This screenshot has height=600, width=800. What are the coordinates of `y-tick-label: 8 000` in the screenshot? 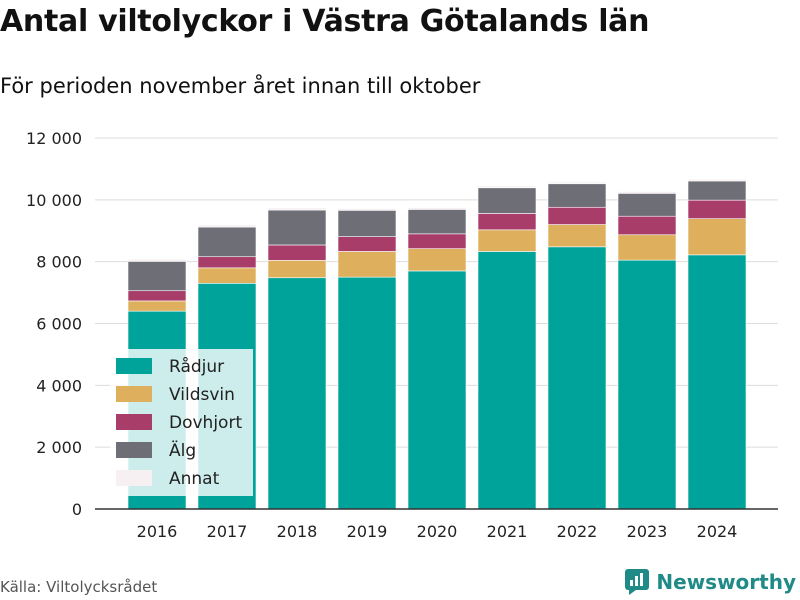 It's located at (59, 262).